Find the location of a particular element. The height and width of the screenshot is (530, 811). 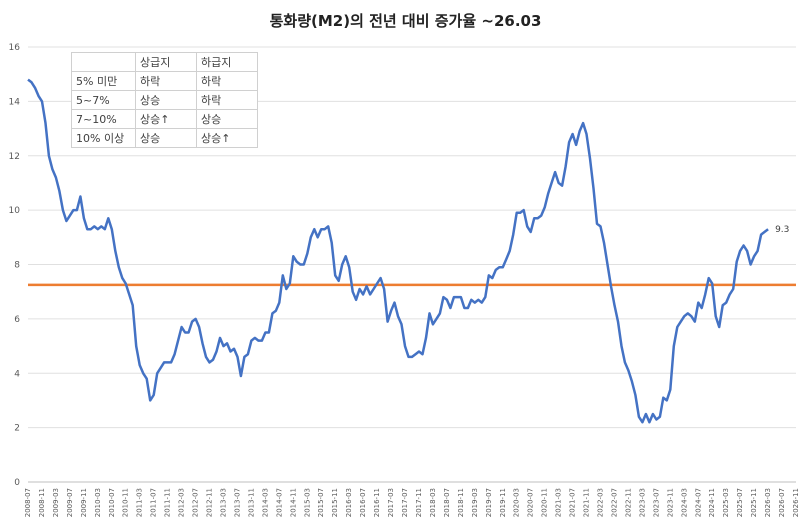

y-axis-ticks: 0 2 4 6 8 10 12 14 16 is located at coordinates (15, 265).